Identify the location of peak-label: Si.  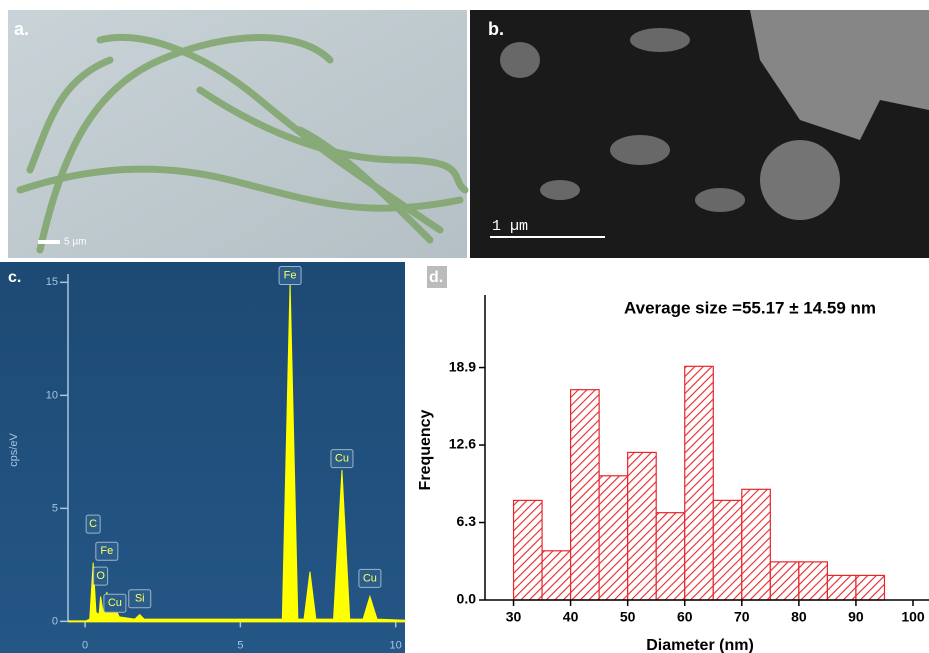
(140, 599).